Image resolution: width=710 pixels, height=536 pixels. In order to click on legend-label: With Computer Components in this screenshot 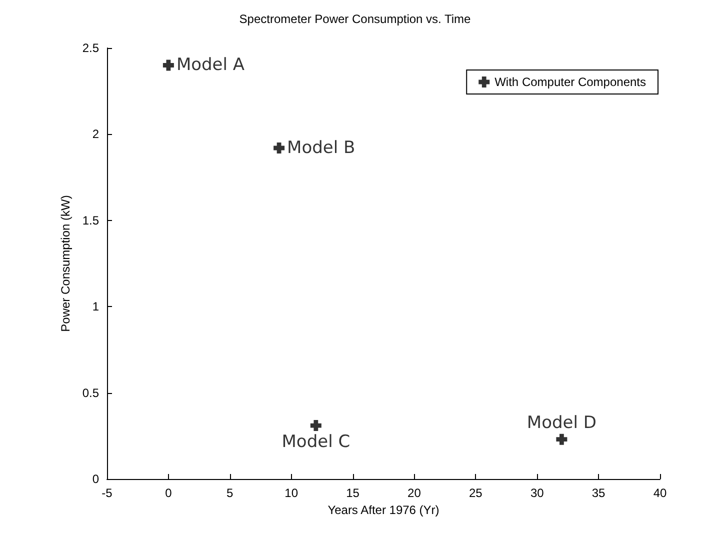, I will do `click(570, 82)`.